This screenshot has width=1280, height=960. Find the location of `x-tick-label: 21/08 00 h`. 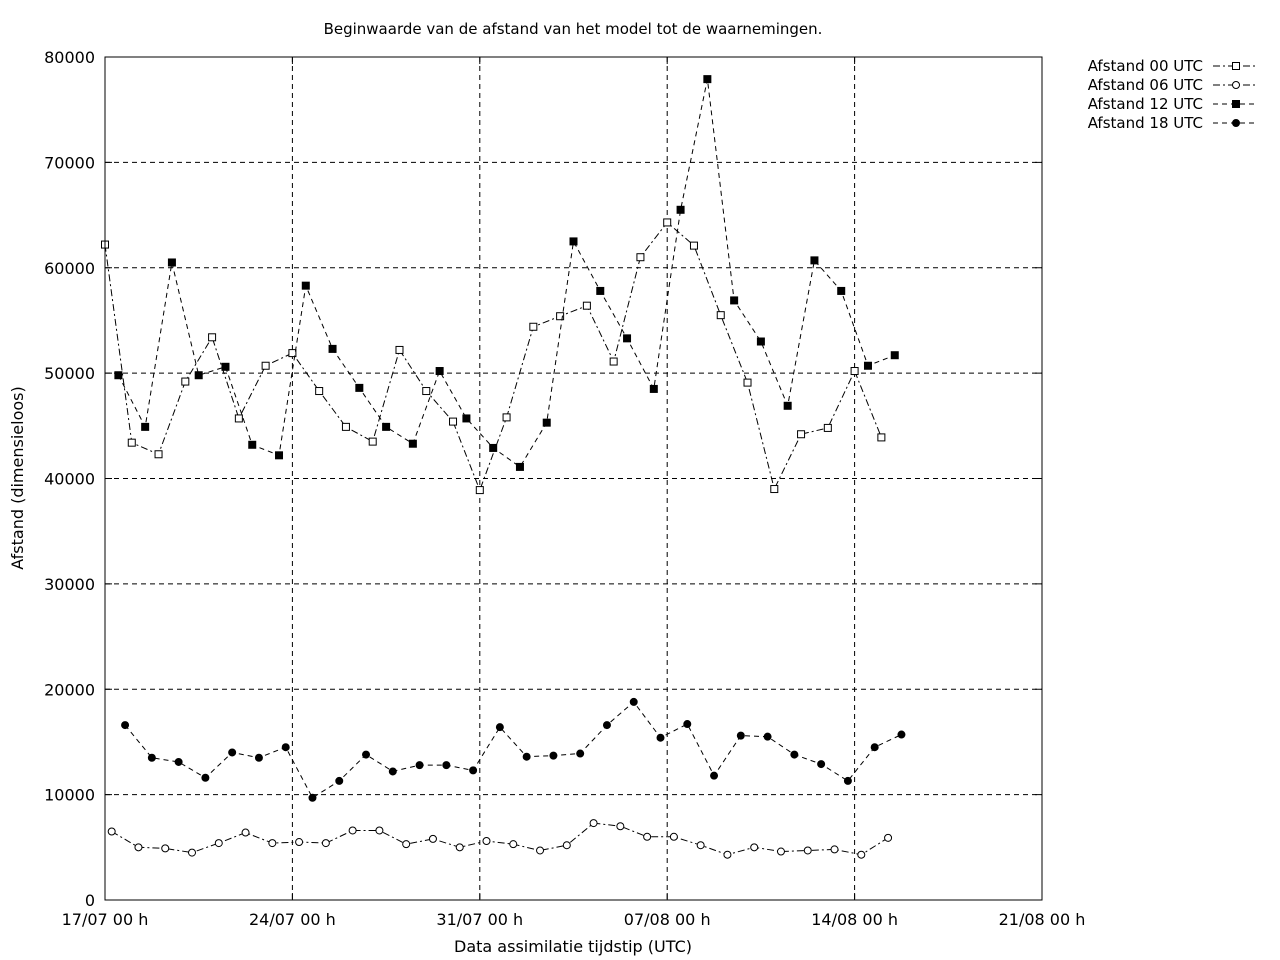

x-tick-label: 21/08 00 h is located at coordinates (1042, 919).